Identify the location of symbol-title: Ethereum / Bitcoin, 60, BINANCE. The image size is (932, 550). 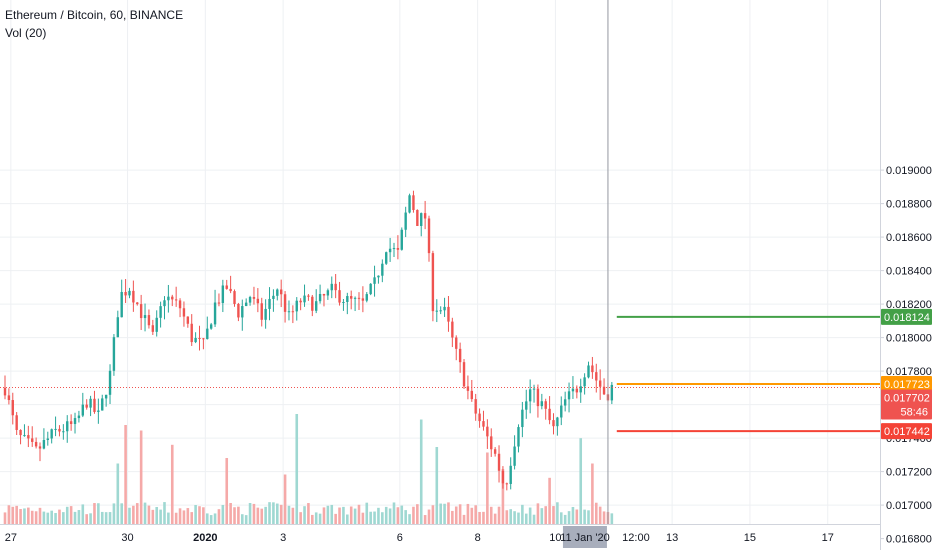
(94, 15).